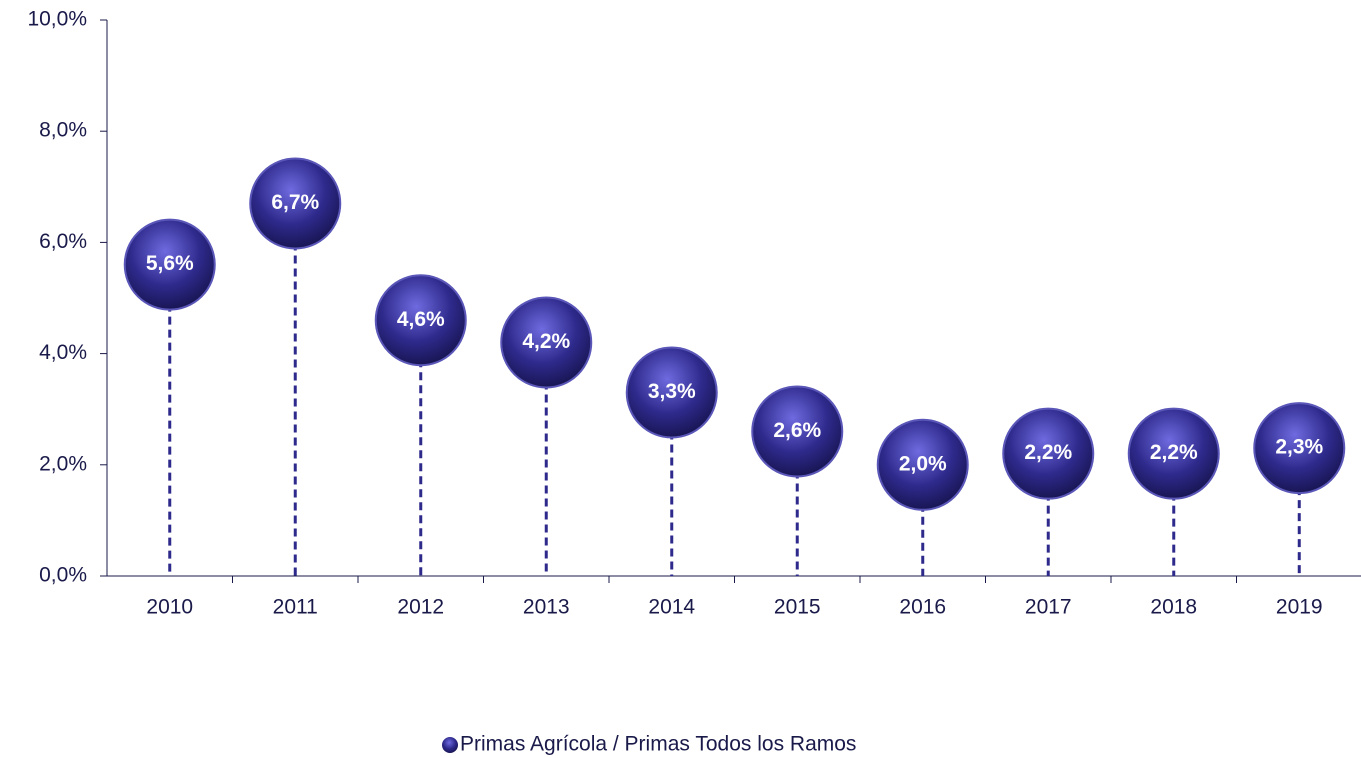 This screenshot has width=1361, height=758. What do you see at coordinates (63, 241) in the screenshot?
I see `y-tick-label: 6,0%` at bounding box center [63, 241].